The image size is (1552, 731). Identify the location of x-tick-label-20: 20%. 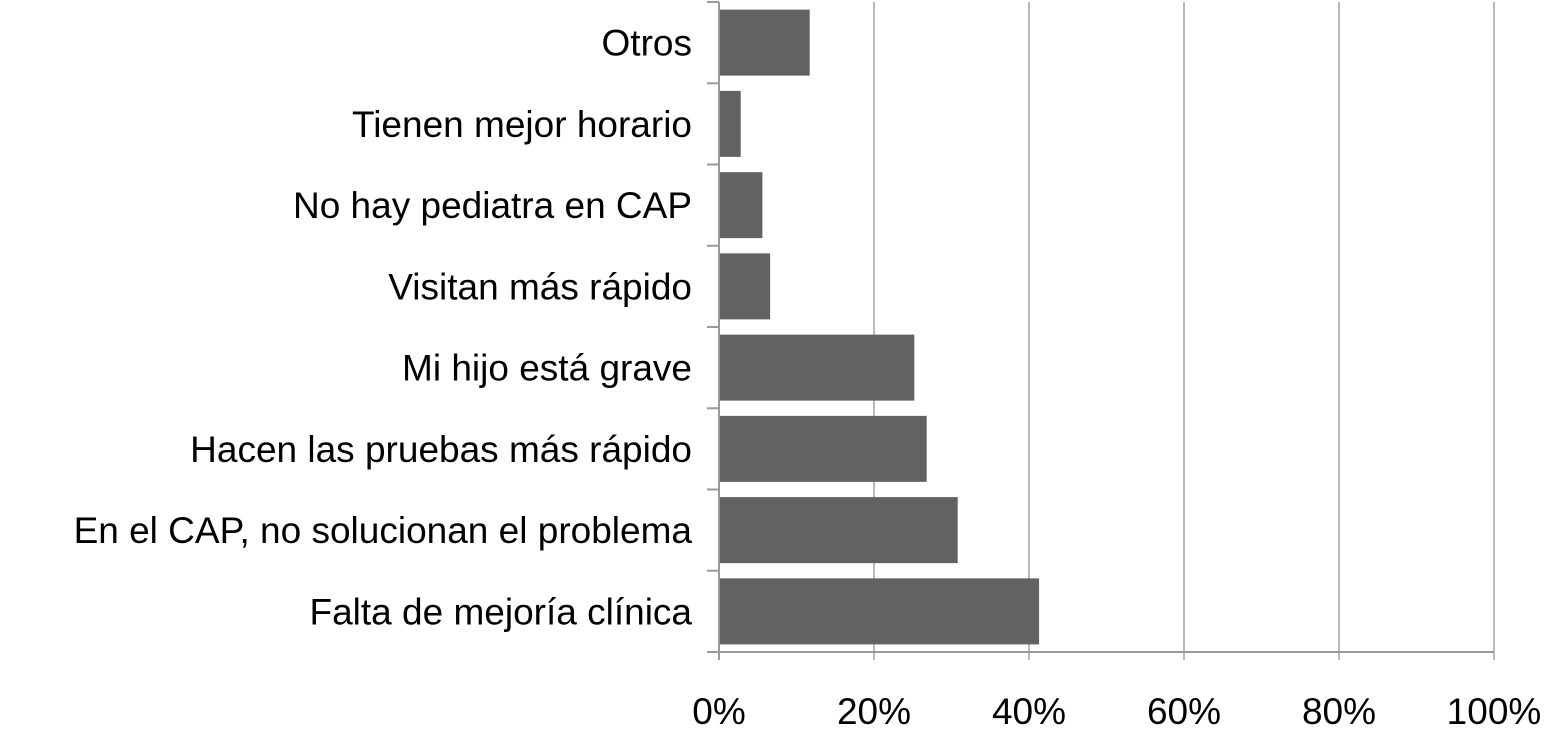
(874, 711).